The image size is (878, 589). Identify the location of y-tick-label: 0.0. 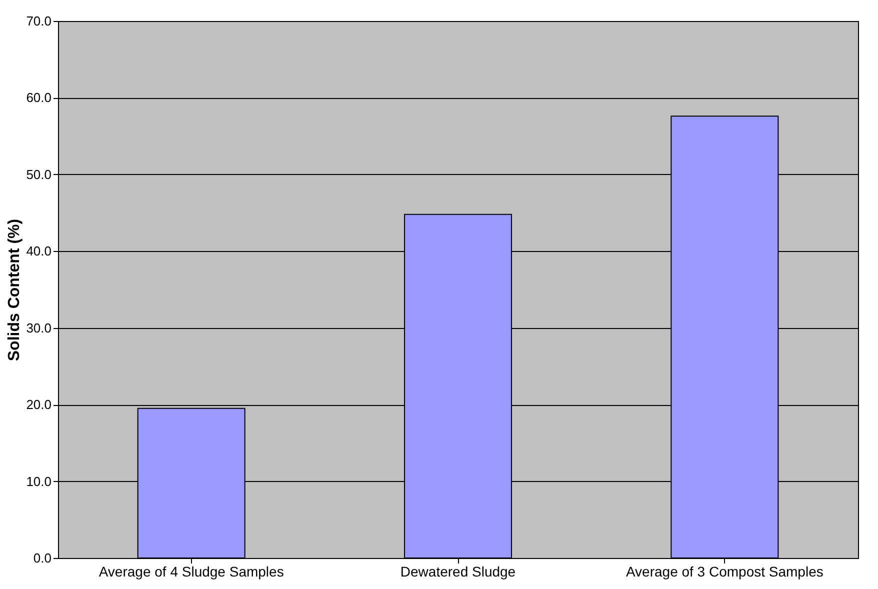
(42, 558).